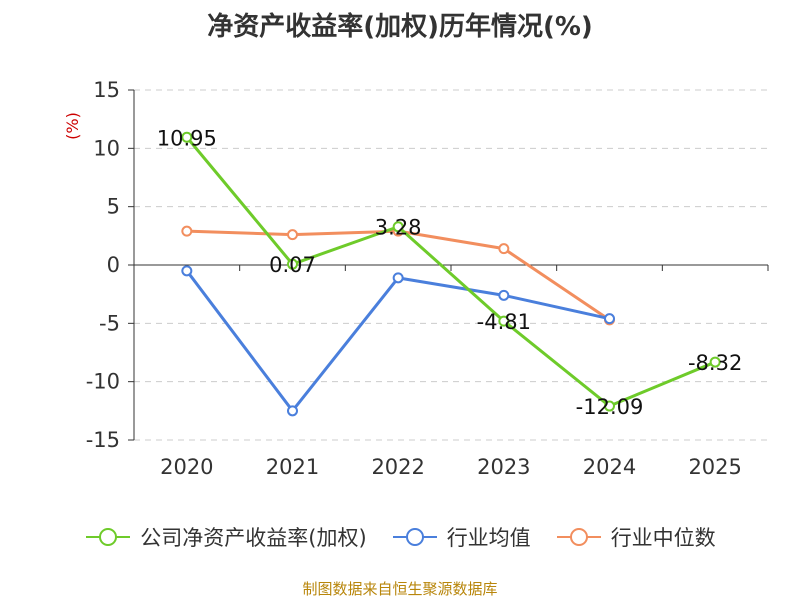  I want to click on y-tick-label: -5, so click(109, 323).